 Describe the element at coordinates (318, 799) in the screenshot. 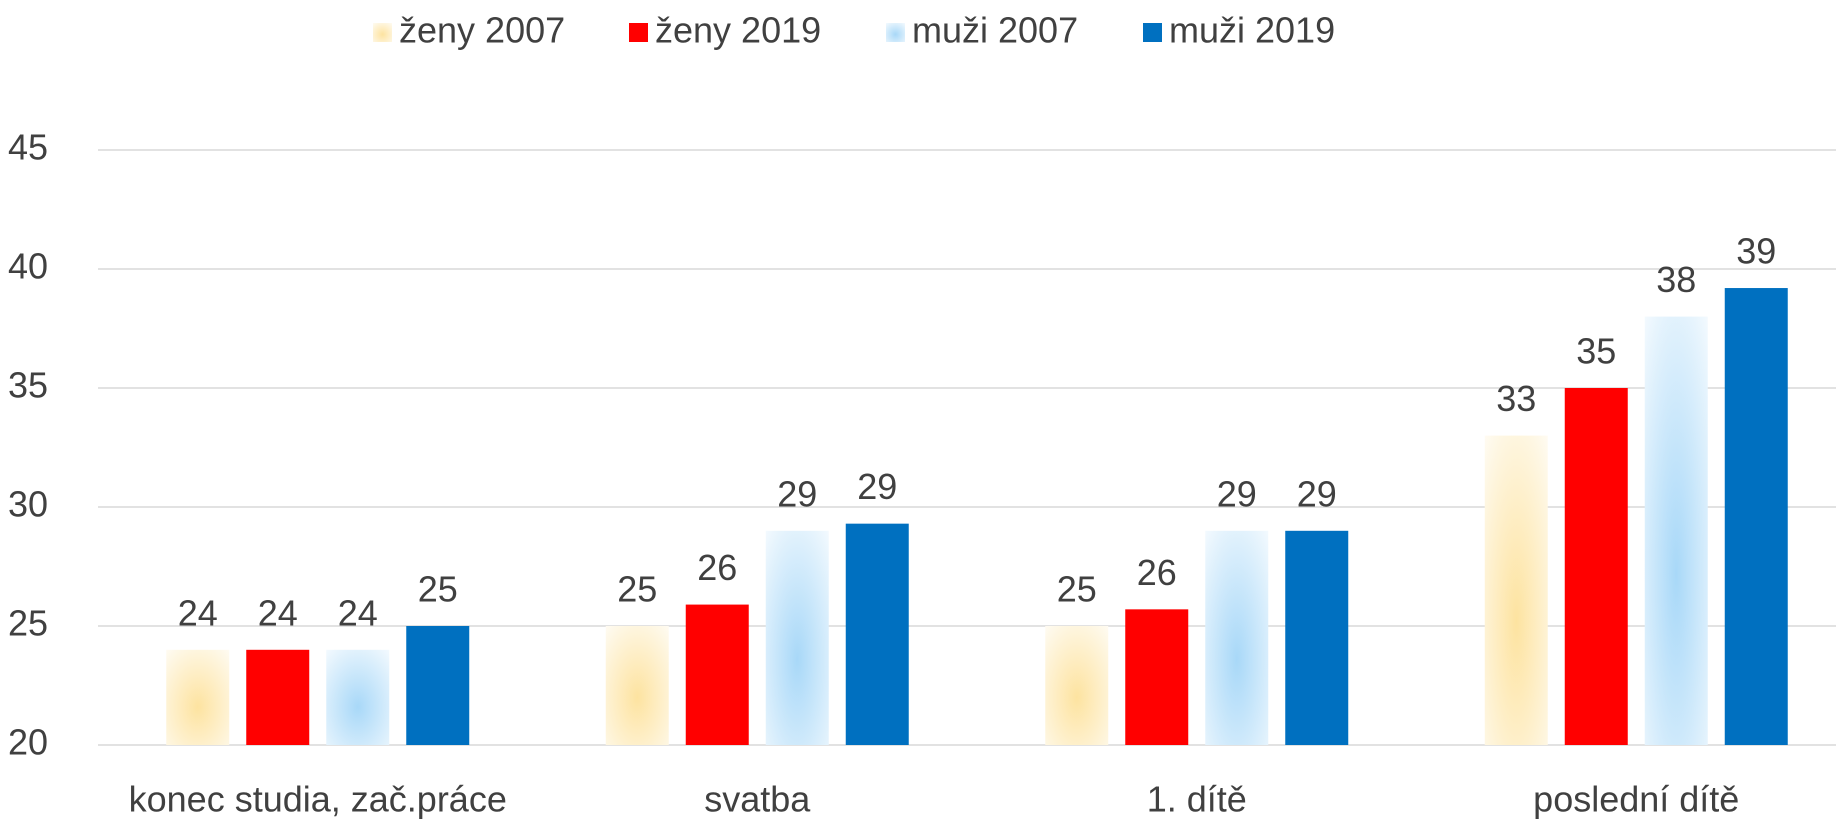

I see `x-tick-label: konec studia, zač.práce` at that location.